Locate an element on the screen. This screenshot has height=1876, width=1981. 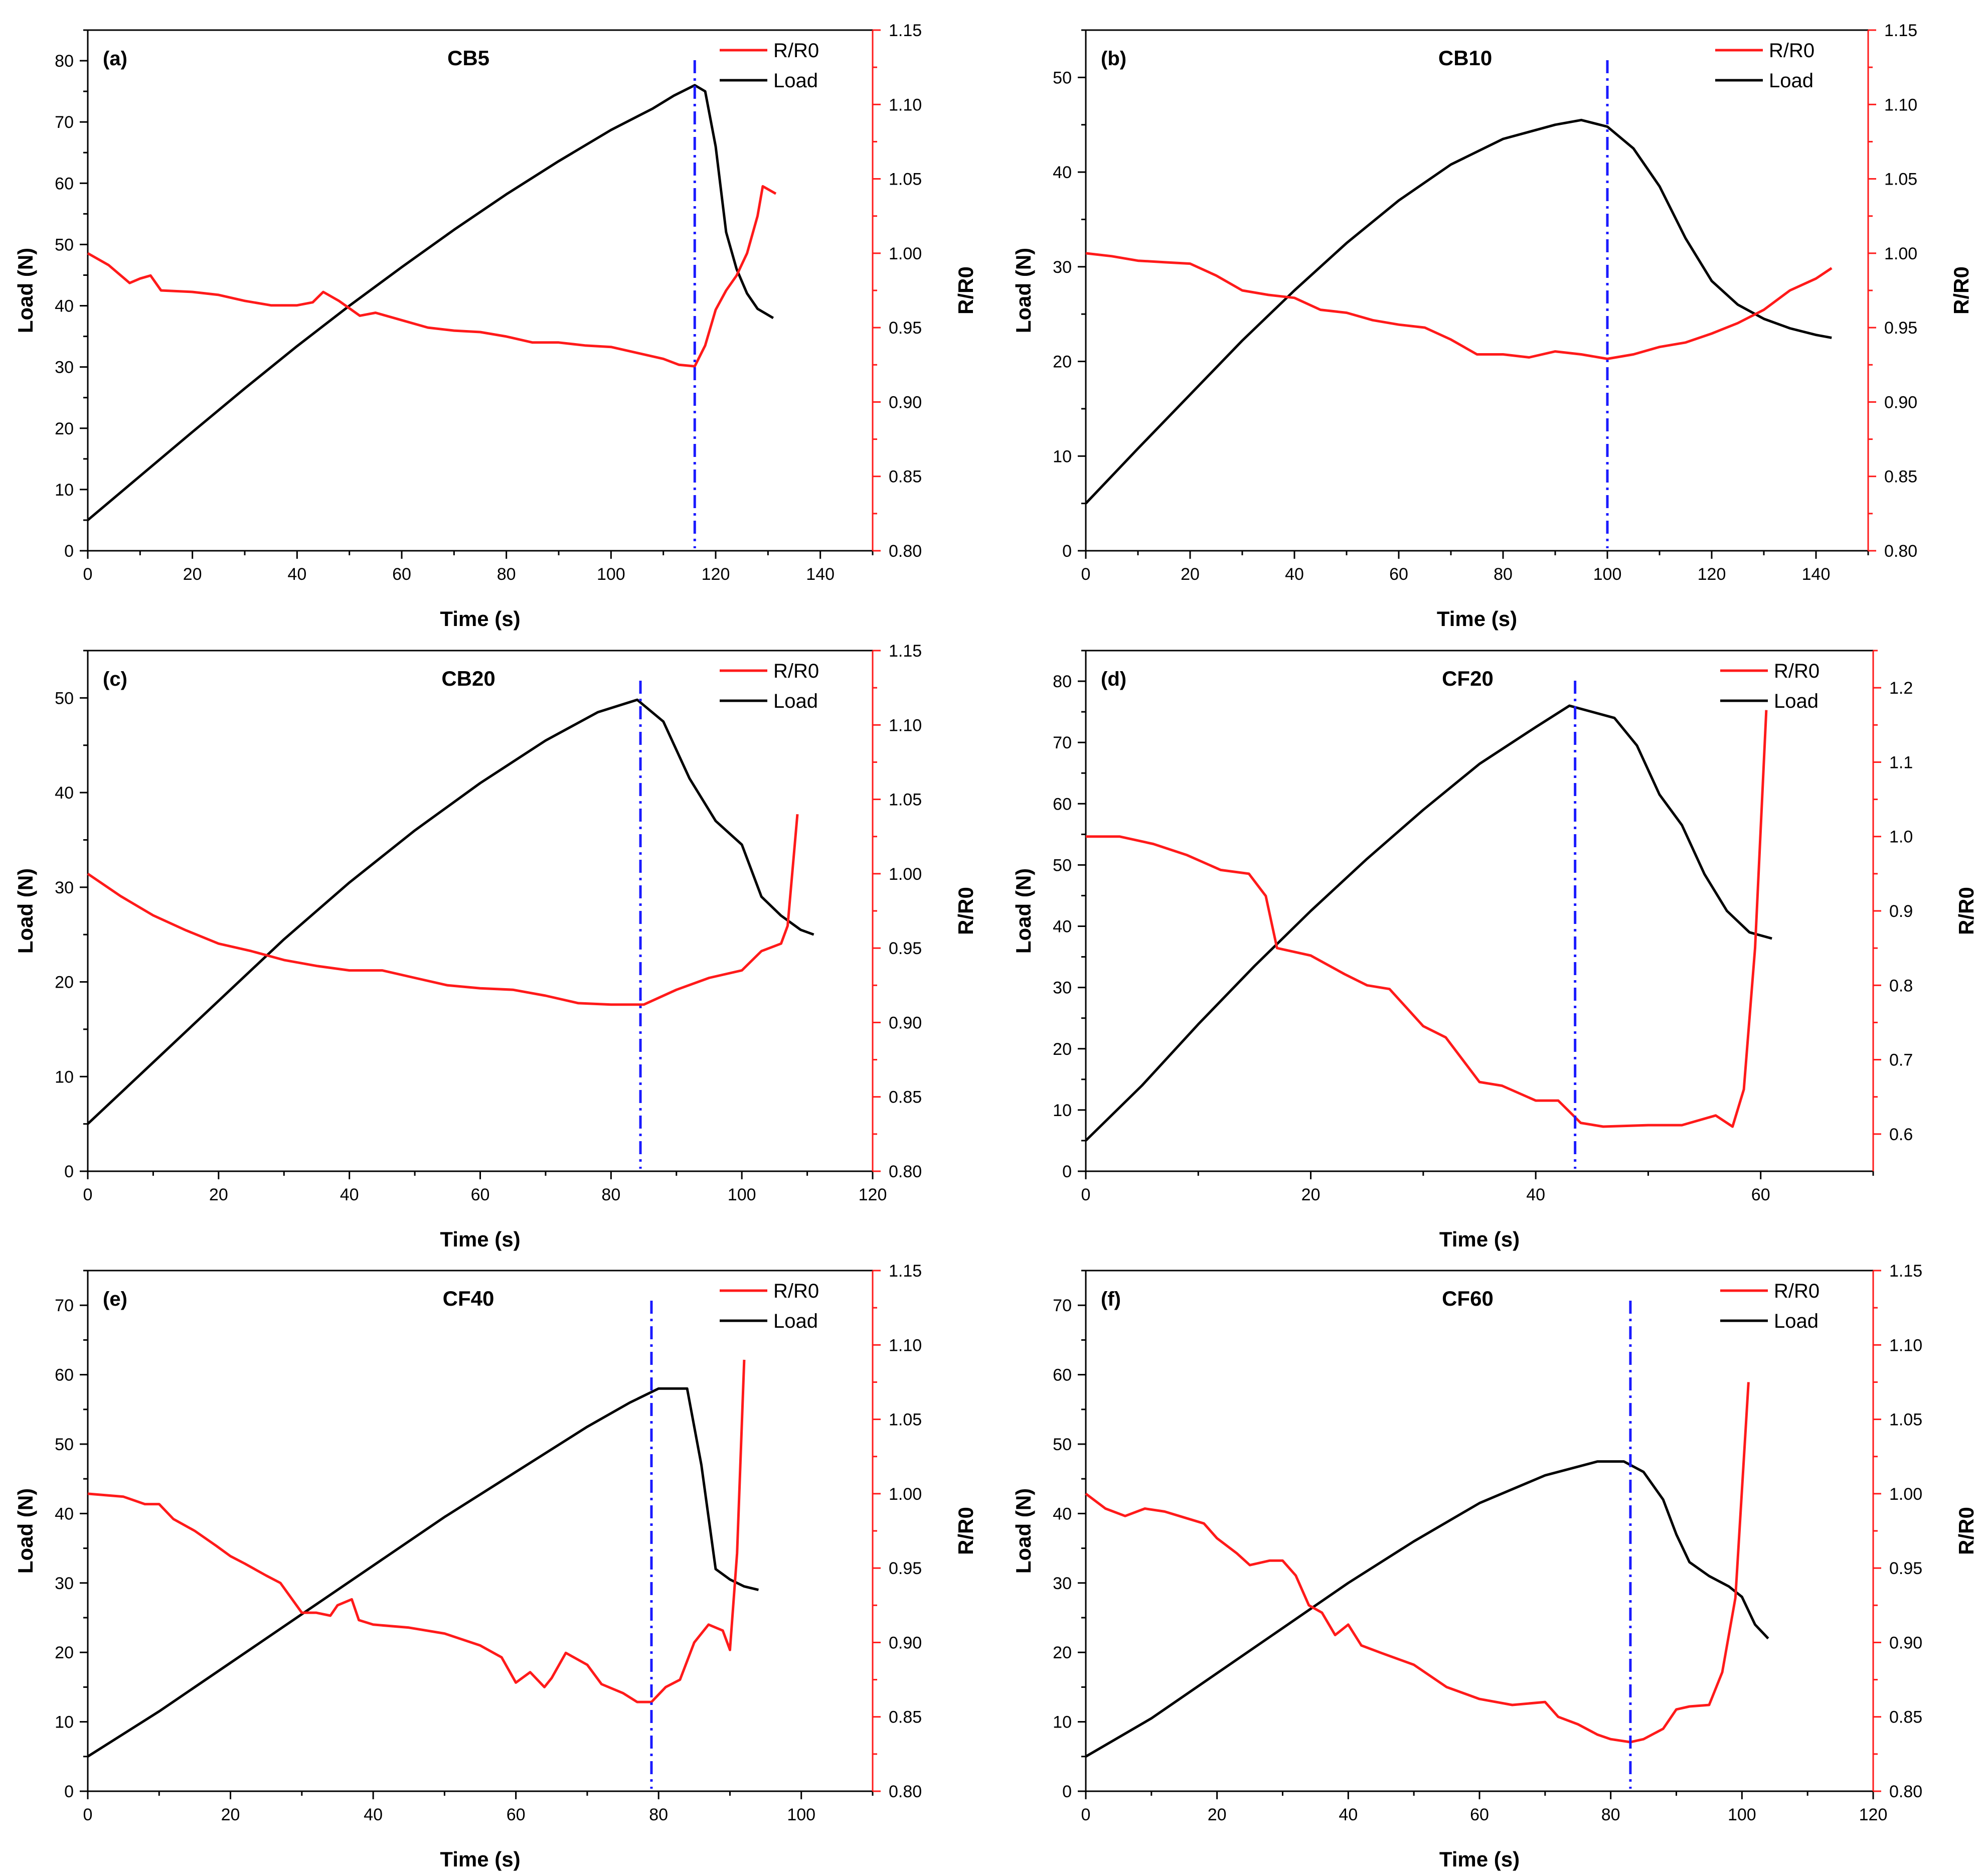
panel-label: (f) is located at coordinates (1111, 1299).